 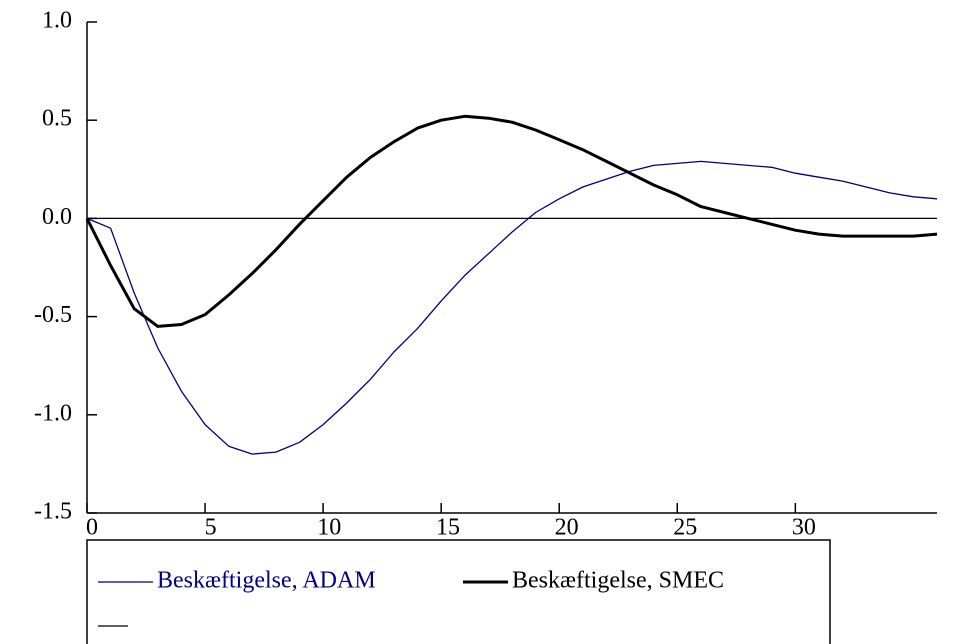 I want to click on x-tick-label: 30, so click(x=804, y=528).